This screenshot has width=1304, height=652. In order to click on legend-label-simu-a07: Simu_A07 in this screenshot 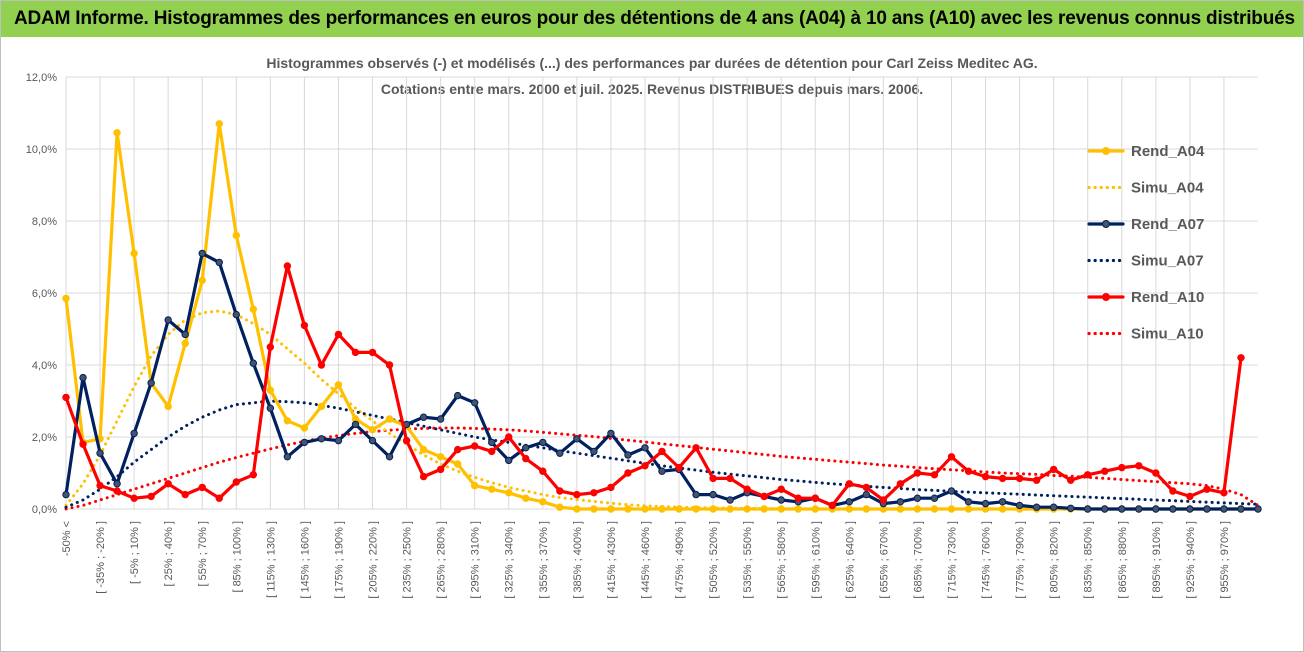, I will do `click(1167, 261)`.